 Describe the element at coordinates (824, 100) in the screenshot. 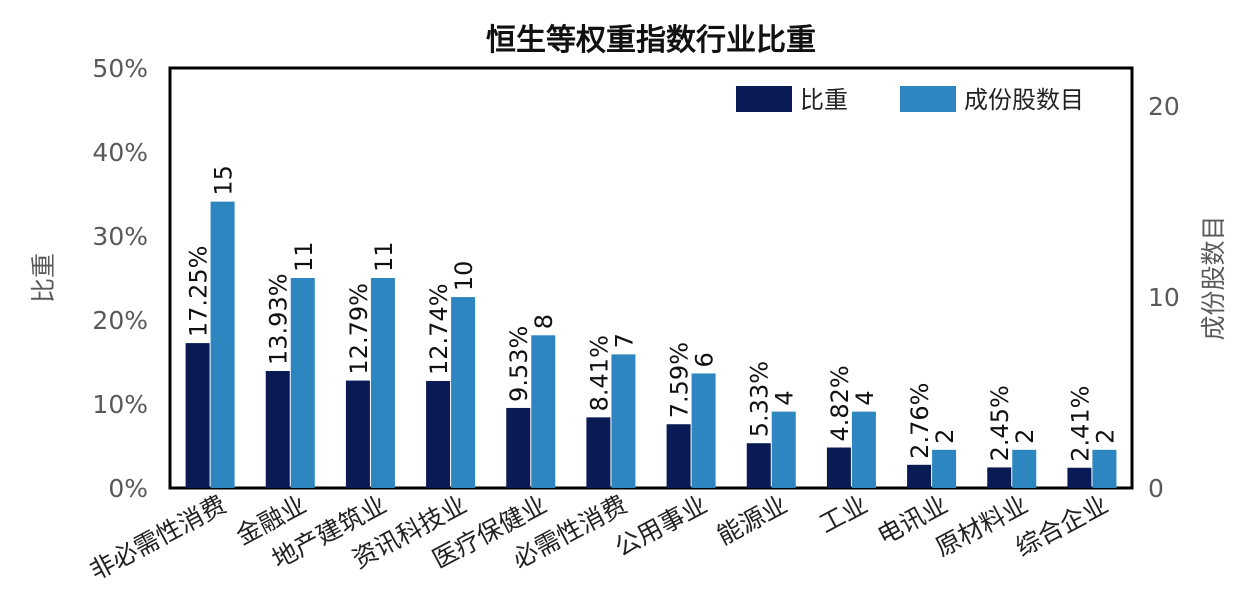

I see `legend-weight-label: 比重` at that location.